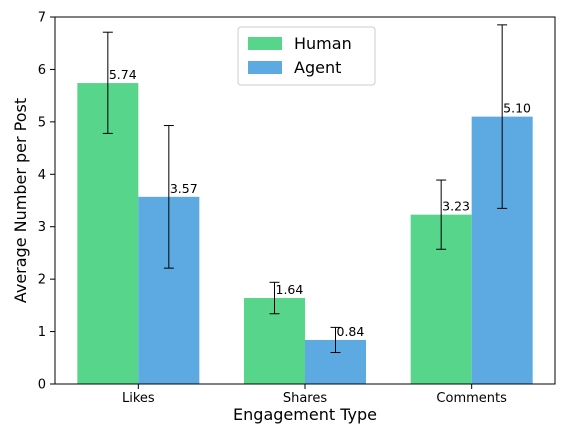 Image resolution: width=576 pixels, height=435 pixels. What do you see at coordinates (317, 67) in the screenshot?
I see `legend-label-agent: Agent` at bounding box center [317, 67].